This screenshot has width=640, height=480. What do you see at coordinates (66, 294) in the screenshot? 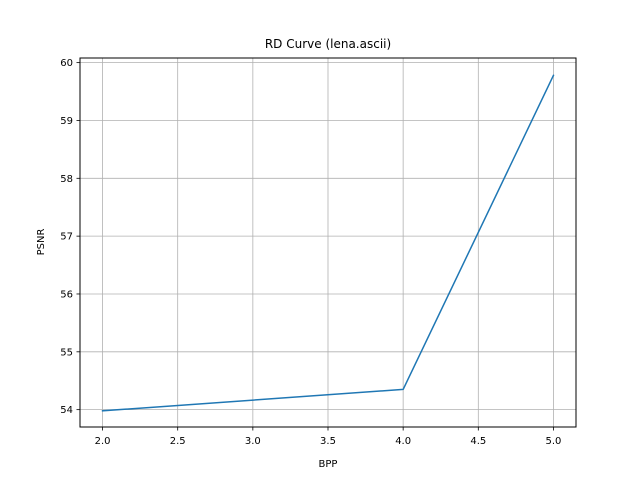
I see `y-tick-label: 56` at bounding box center [66, 294].